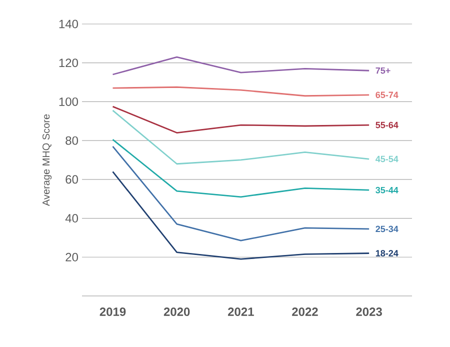 The image size is (450, 347). Describe the element at coordinates (387, 190) in the screenshot. I see `series-label: 35-44` at that location.